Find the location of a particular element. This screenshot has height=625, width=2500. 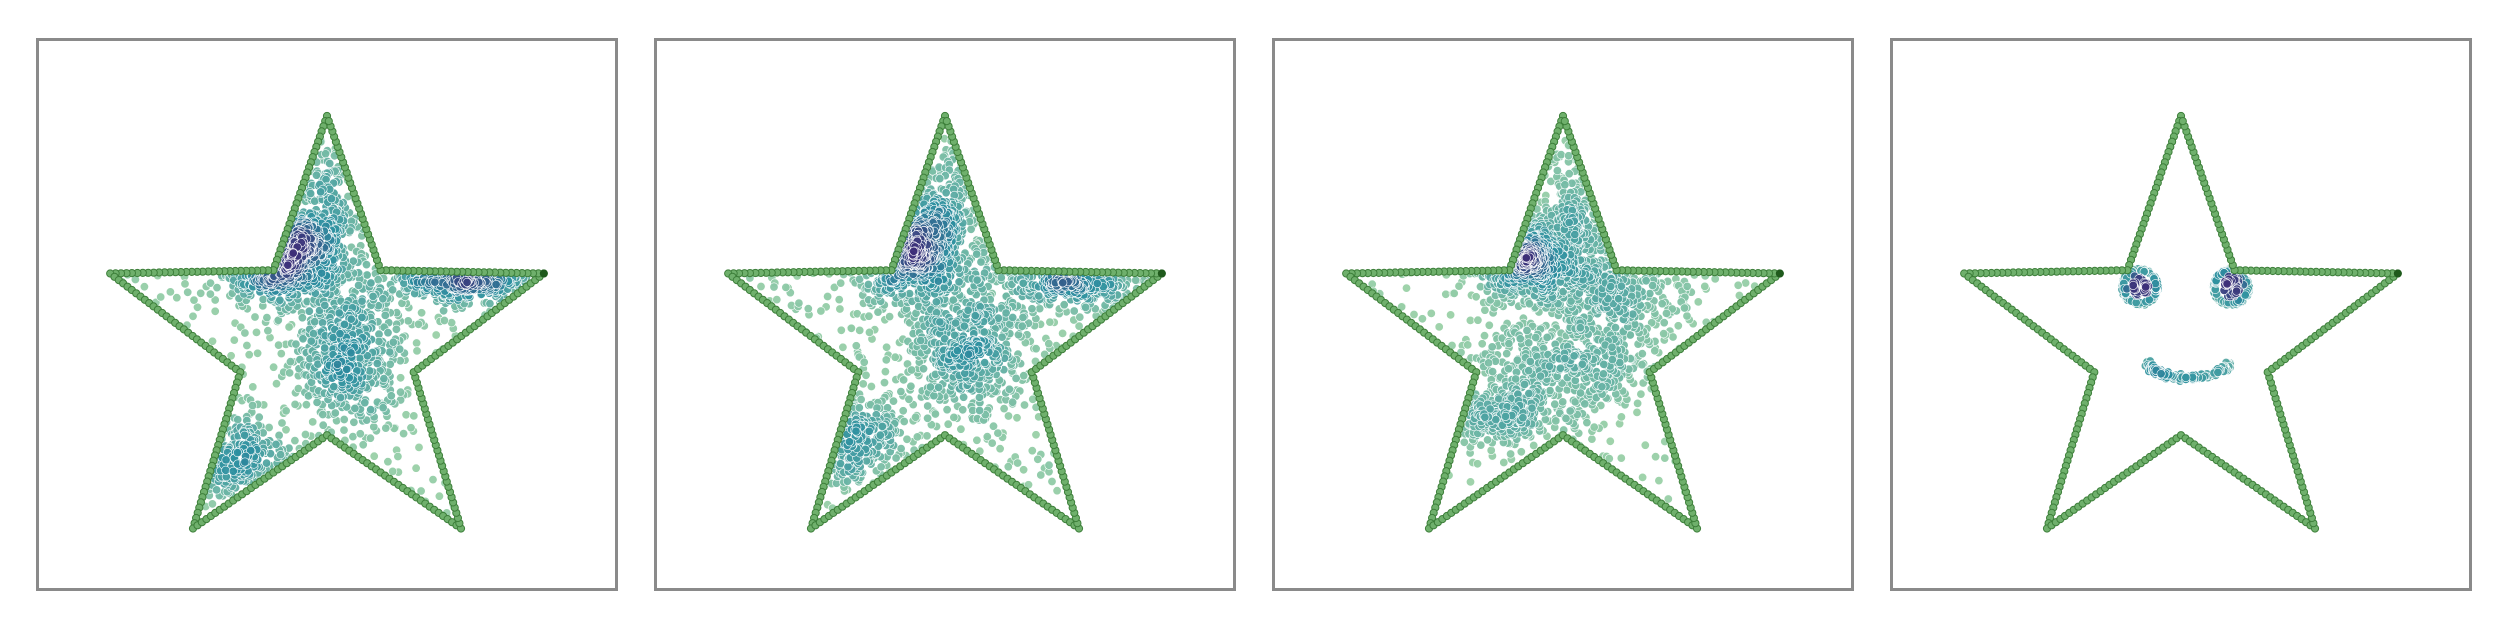

outline-point is located at coordinates (328, 121).